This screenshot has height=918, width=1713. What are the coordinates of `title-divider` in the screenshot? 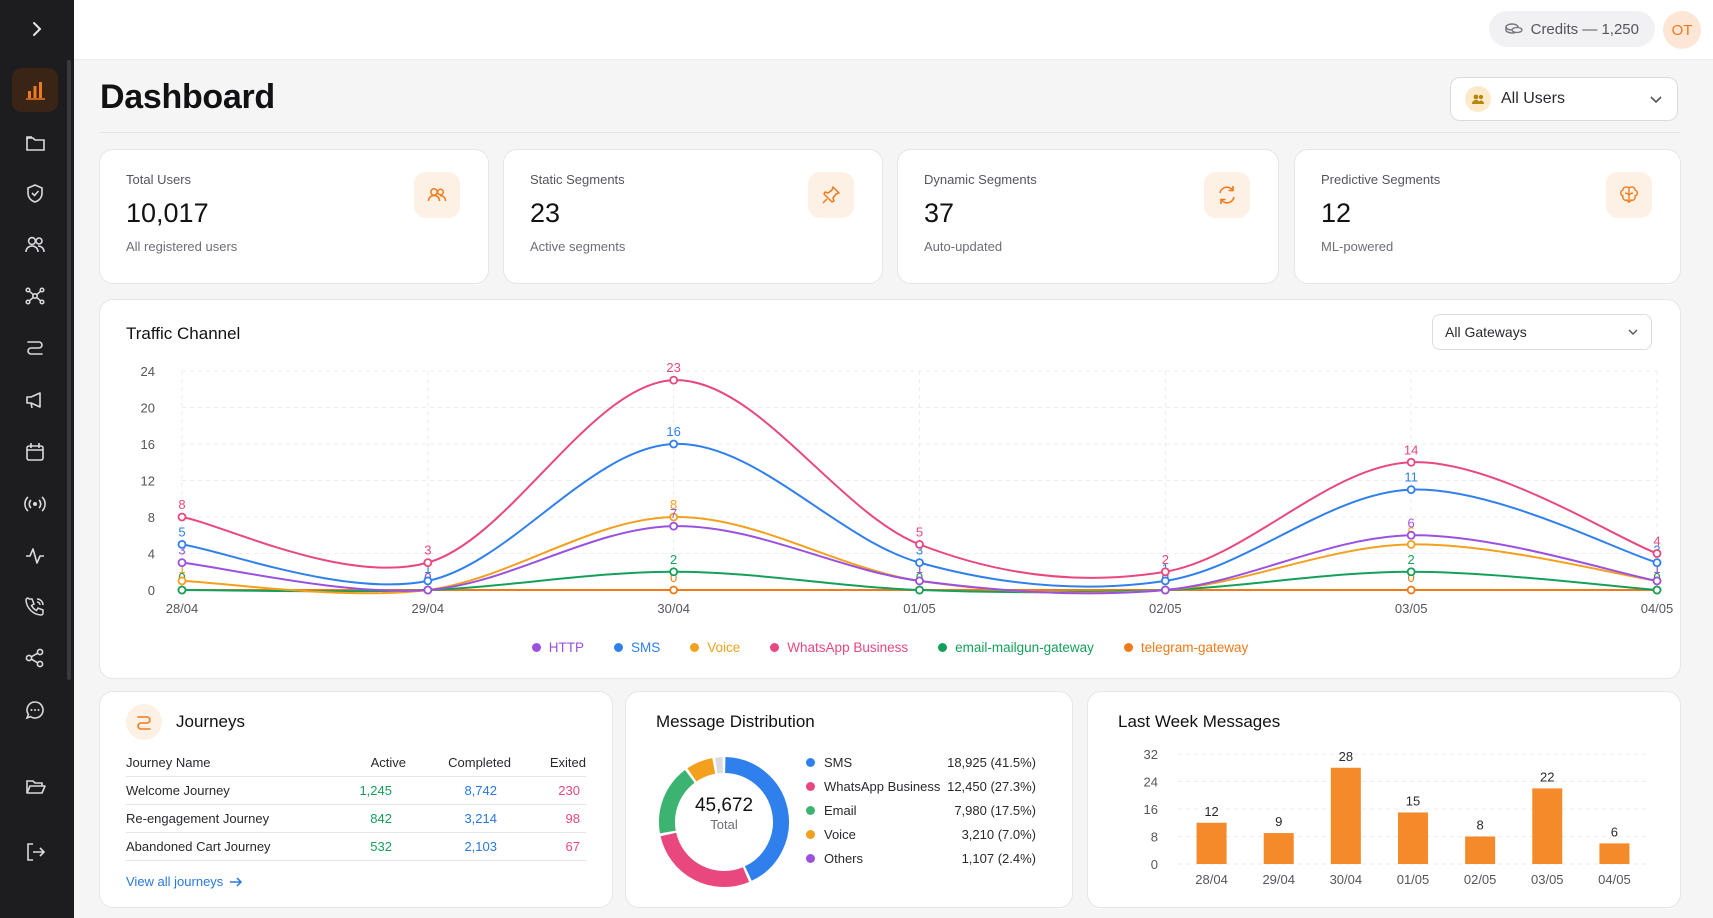 It's located at (890, 132).